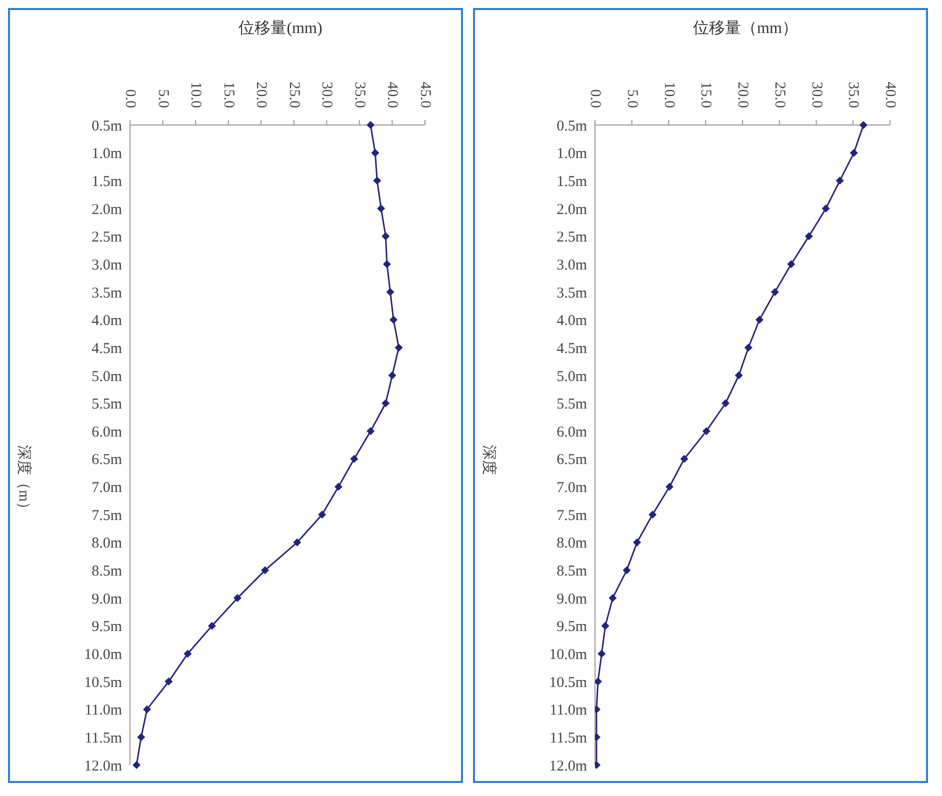 This screenshot has width=942, height=796. What do you see at coordinates (281, 29) in the screenshot?
I see `x-axis-title: 位移量(mm)` at bounding box center [281, 29].